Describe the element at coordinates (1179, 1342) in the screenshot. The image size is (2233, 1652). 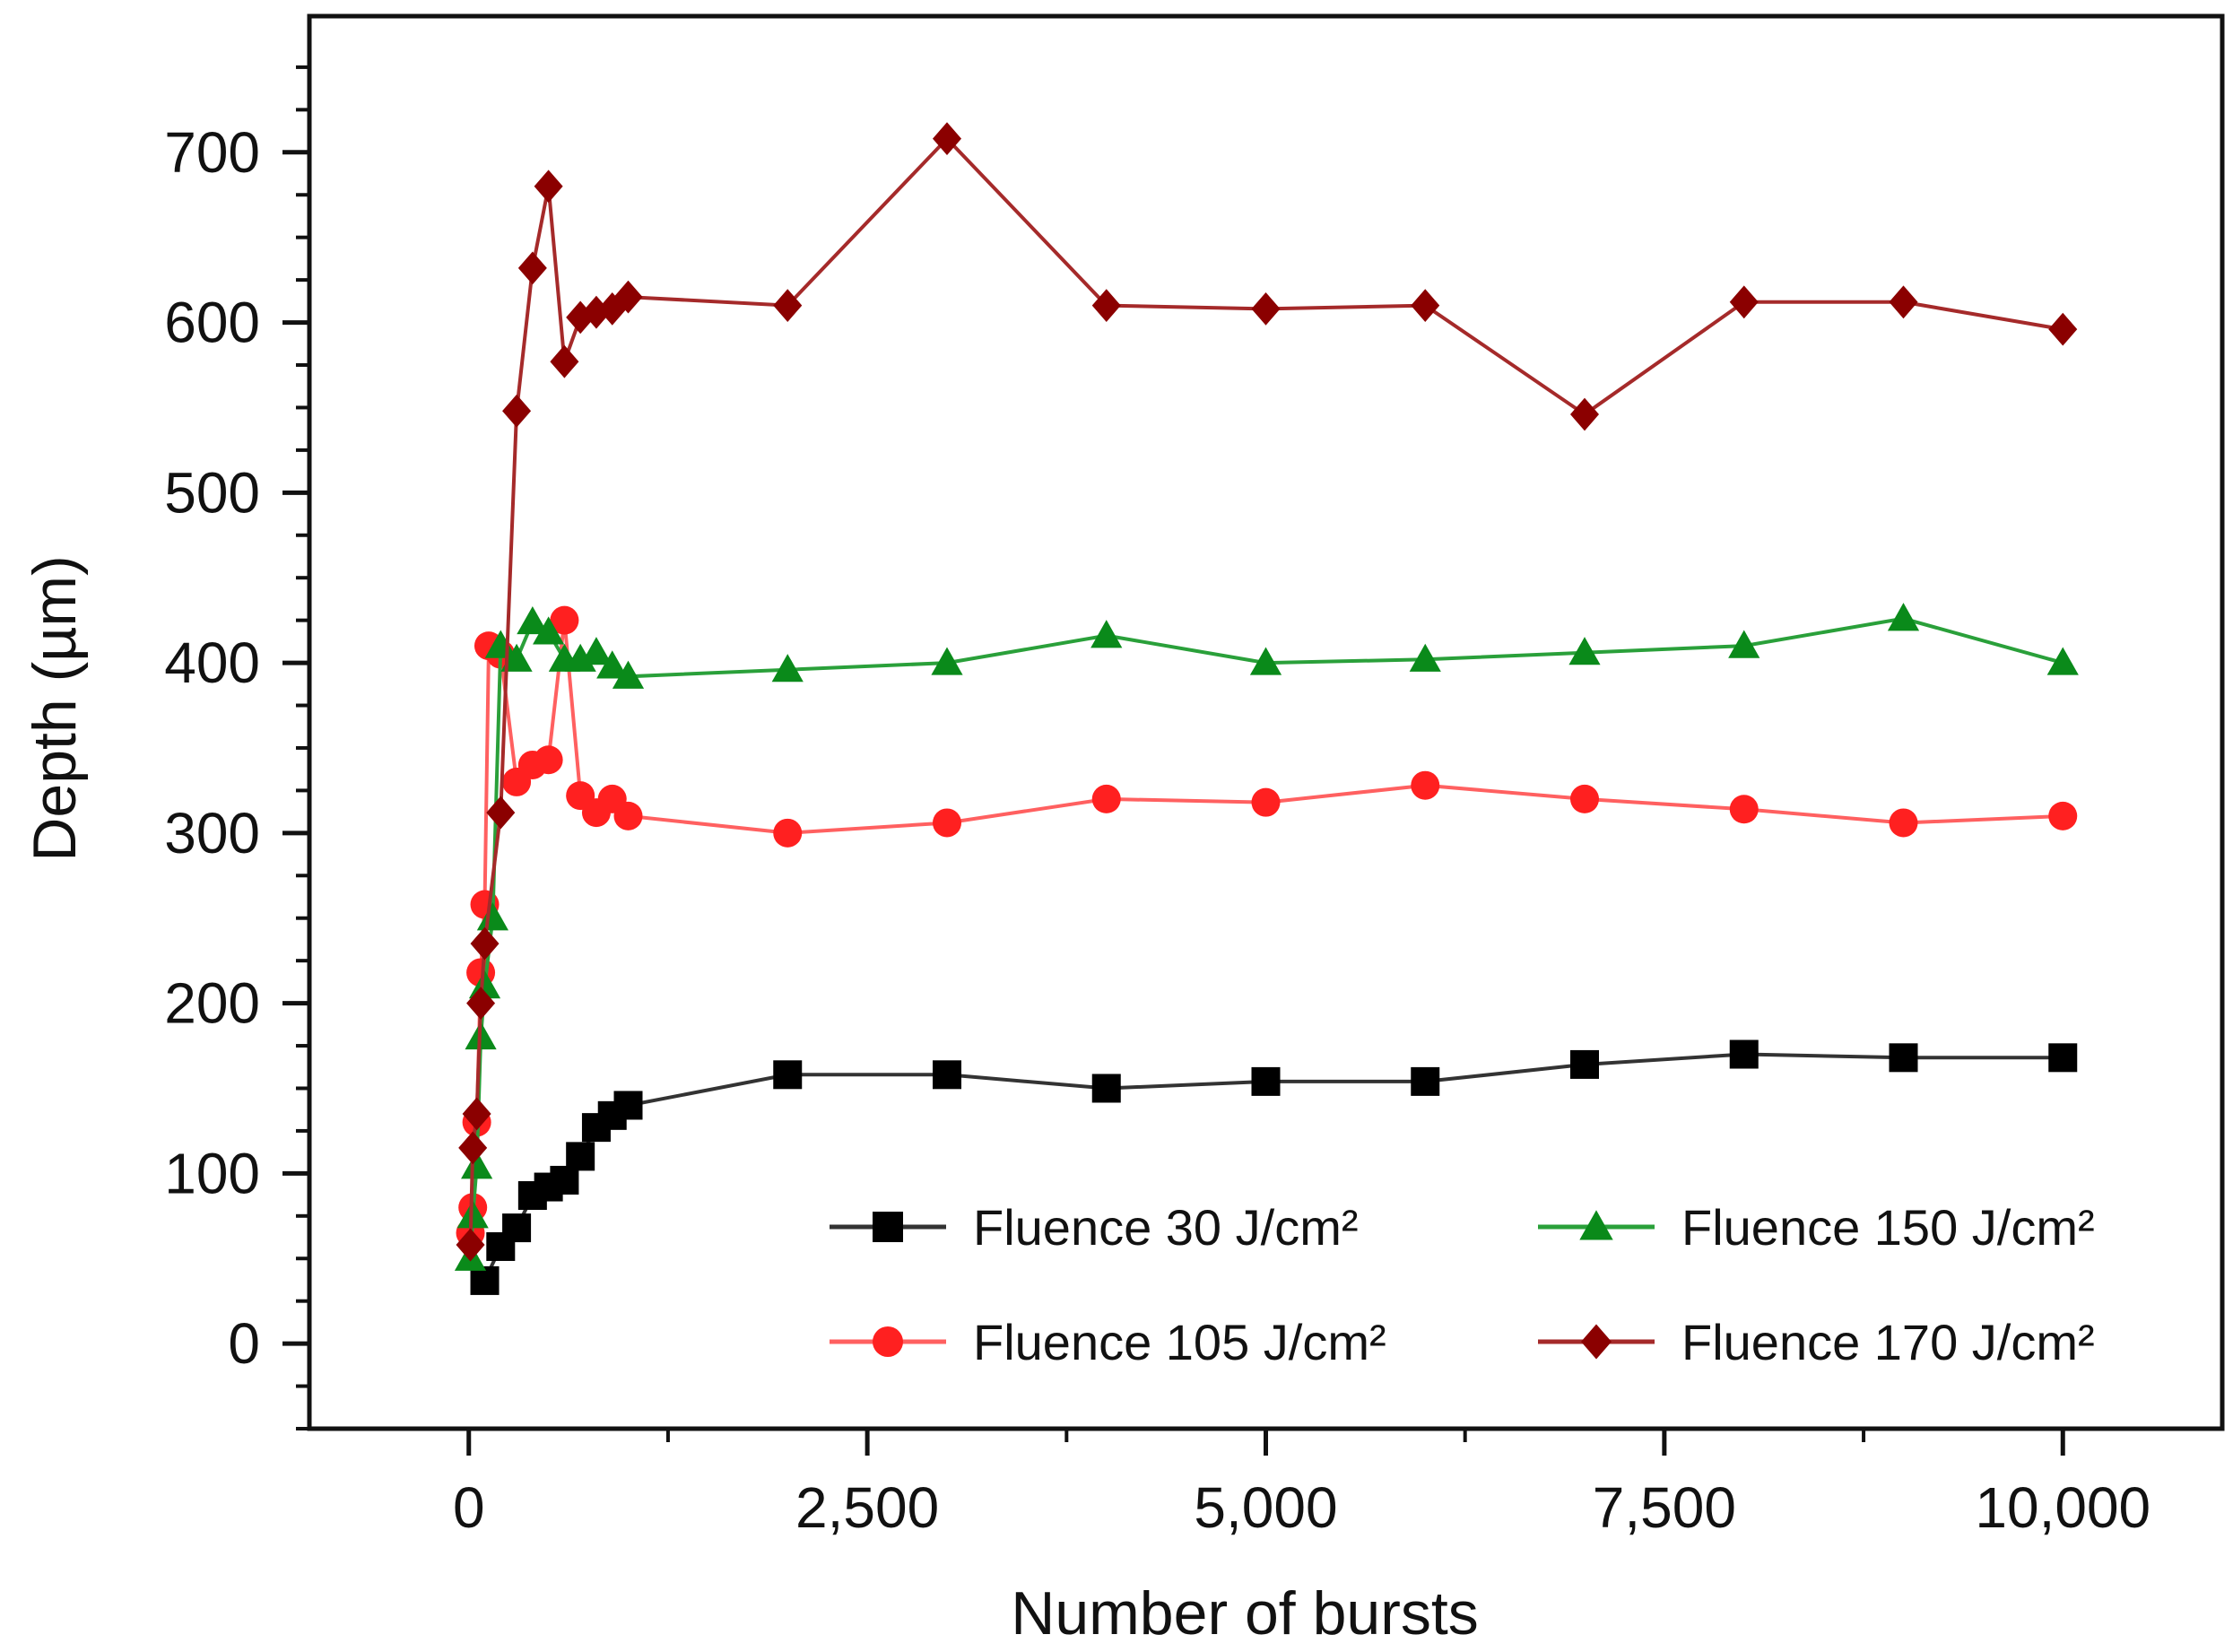
I see `legend-label: Fluence 105 J/cm²` at that location.